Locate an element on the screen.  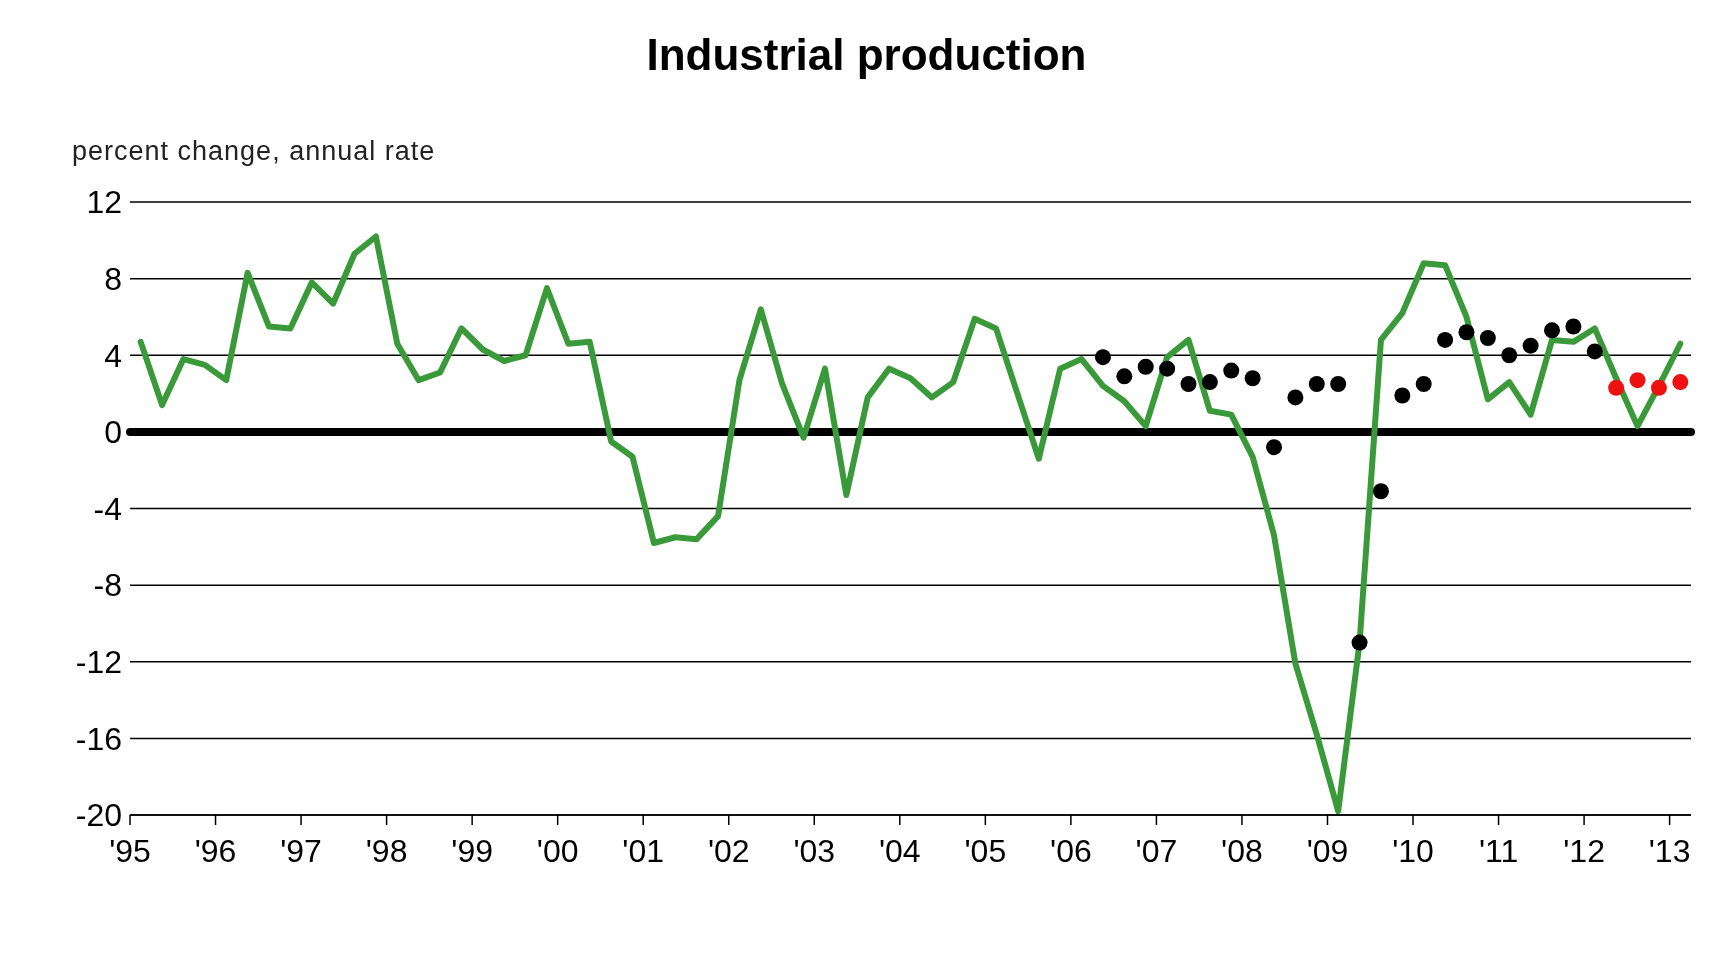
x-tick-label: '11 is located at coordinates (1498, 850).